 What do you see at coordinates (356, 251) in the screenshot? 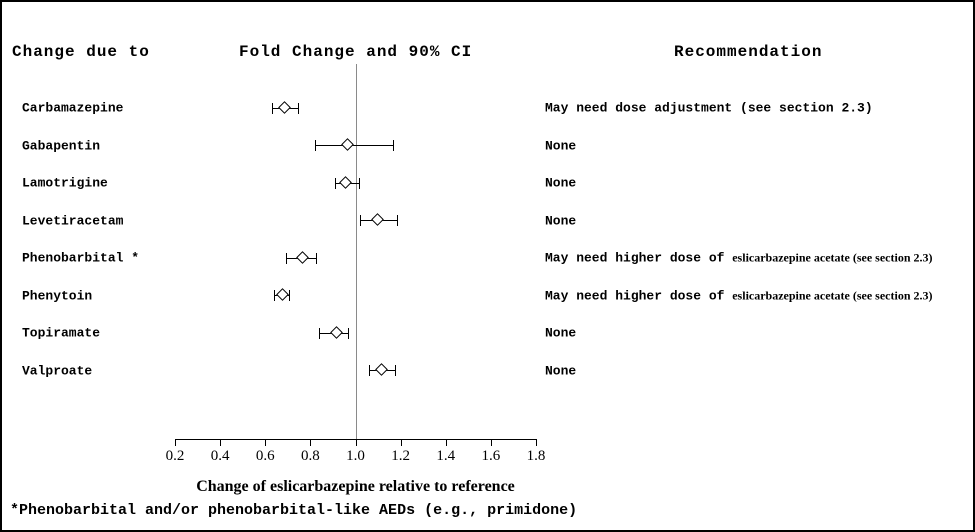
I see `reference-line` at bounding box center [356, 251].